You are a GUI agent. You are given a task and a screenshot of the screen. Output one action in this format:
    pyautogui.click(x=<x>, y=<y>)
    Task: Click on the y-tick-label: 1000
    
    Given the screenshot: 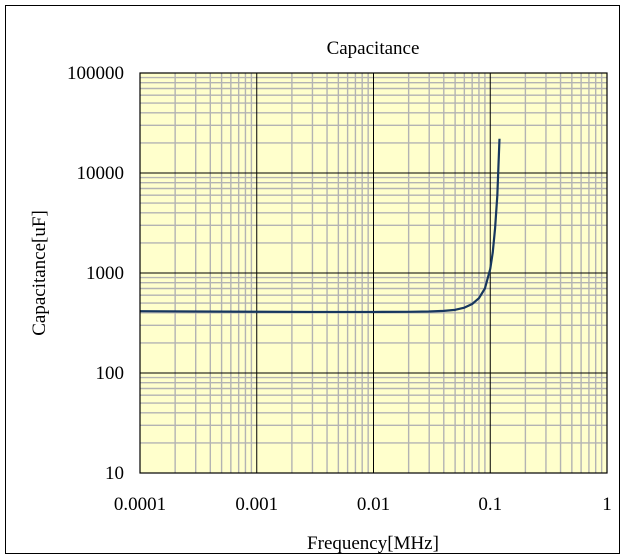 What is the action you would take?
    pyautogui.click(x=105, y=273)
    